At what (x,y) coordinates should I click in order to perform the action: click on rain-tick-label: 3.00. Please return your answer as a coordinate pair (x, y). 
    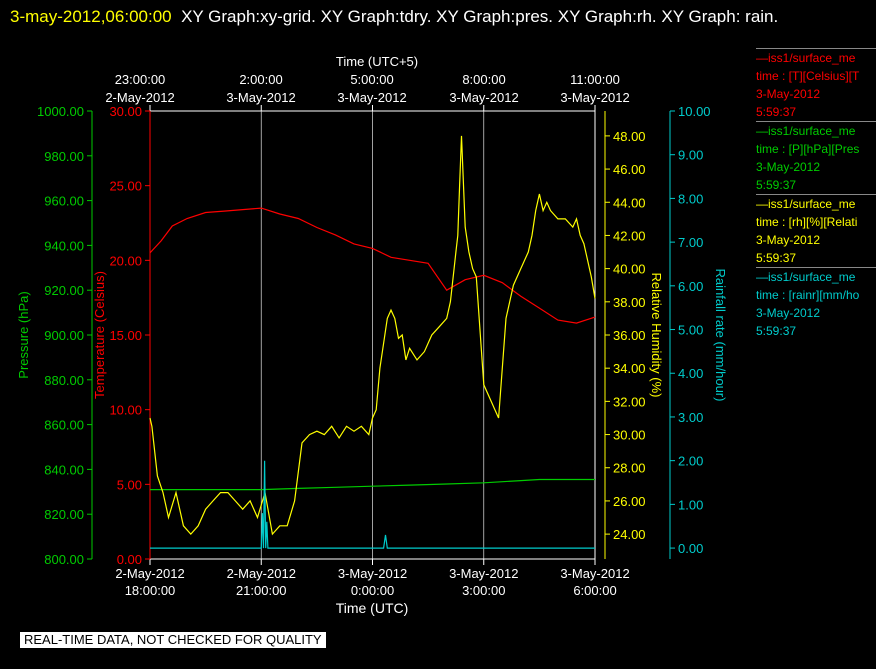
    Looking at the image, I should click on (690, 417).